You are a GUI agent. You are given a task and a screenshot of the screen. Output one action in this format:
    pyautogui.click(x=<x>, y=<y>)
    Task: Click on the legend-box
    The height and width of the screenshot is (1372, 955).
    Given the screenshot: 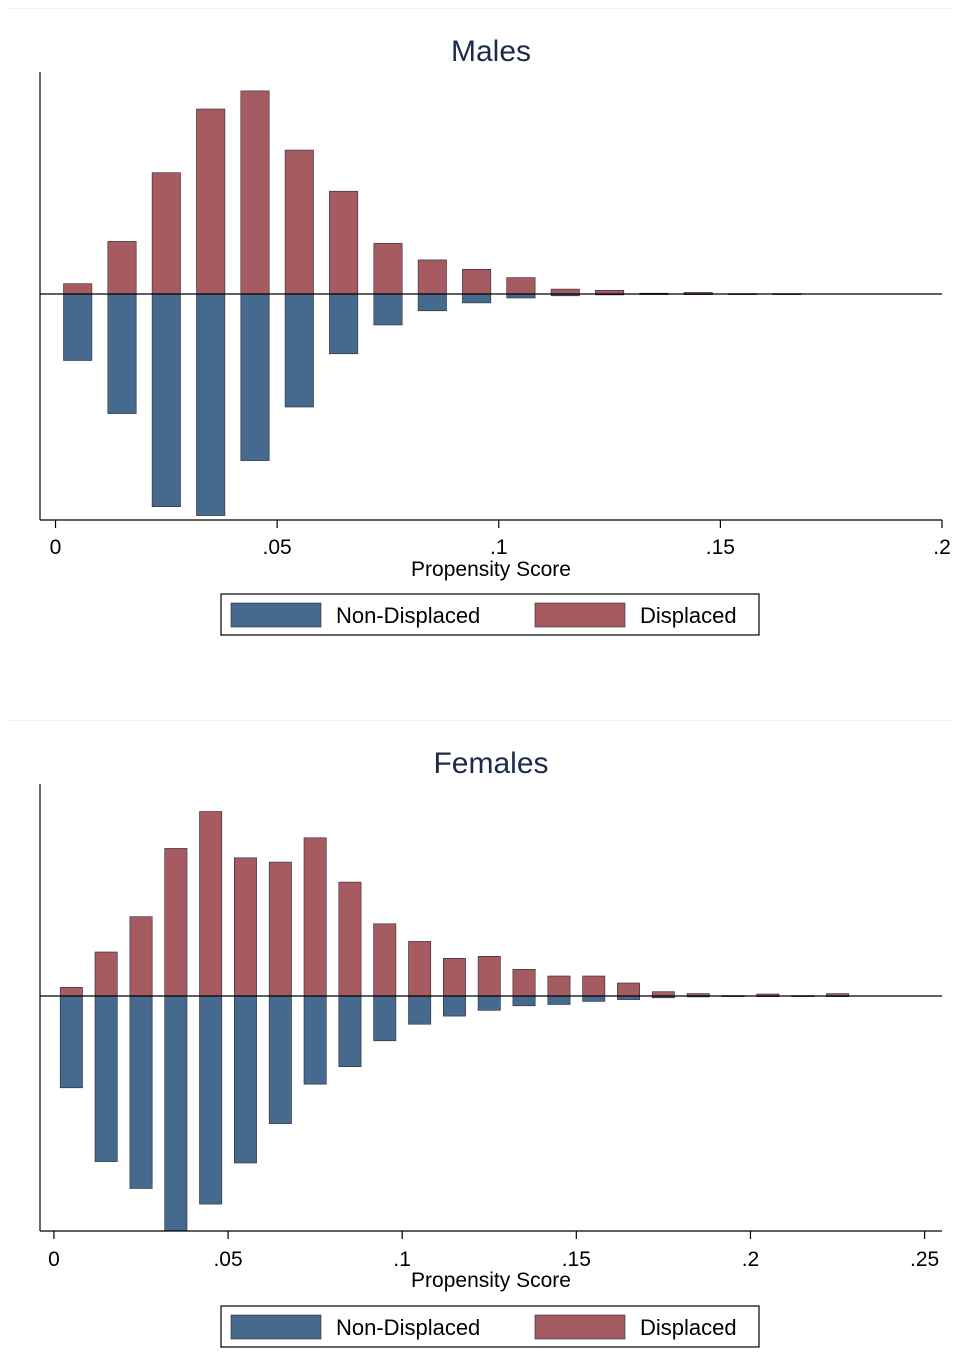 What is the action you would take?
    pyautogui.click(x=490, y=614)
    